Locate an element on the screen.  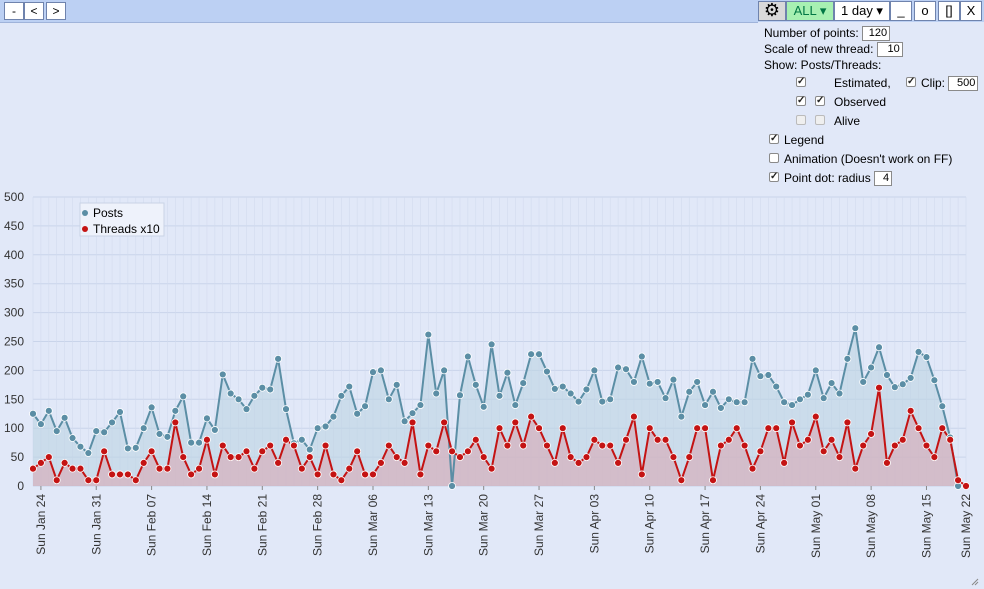
y-tick-label: 450 is located at coordinates (14, 226).